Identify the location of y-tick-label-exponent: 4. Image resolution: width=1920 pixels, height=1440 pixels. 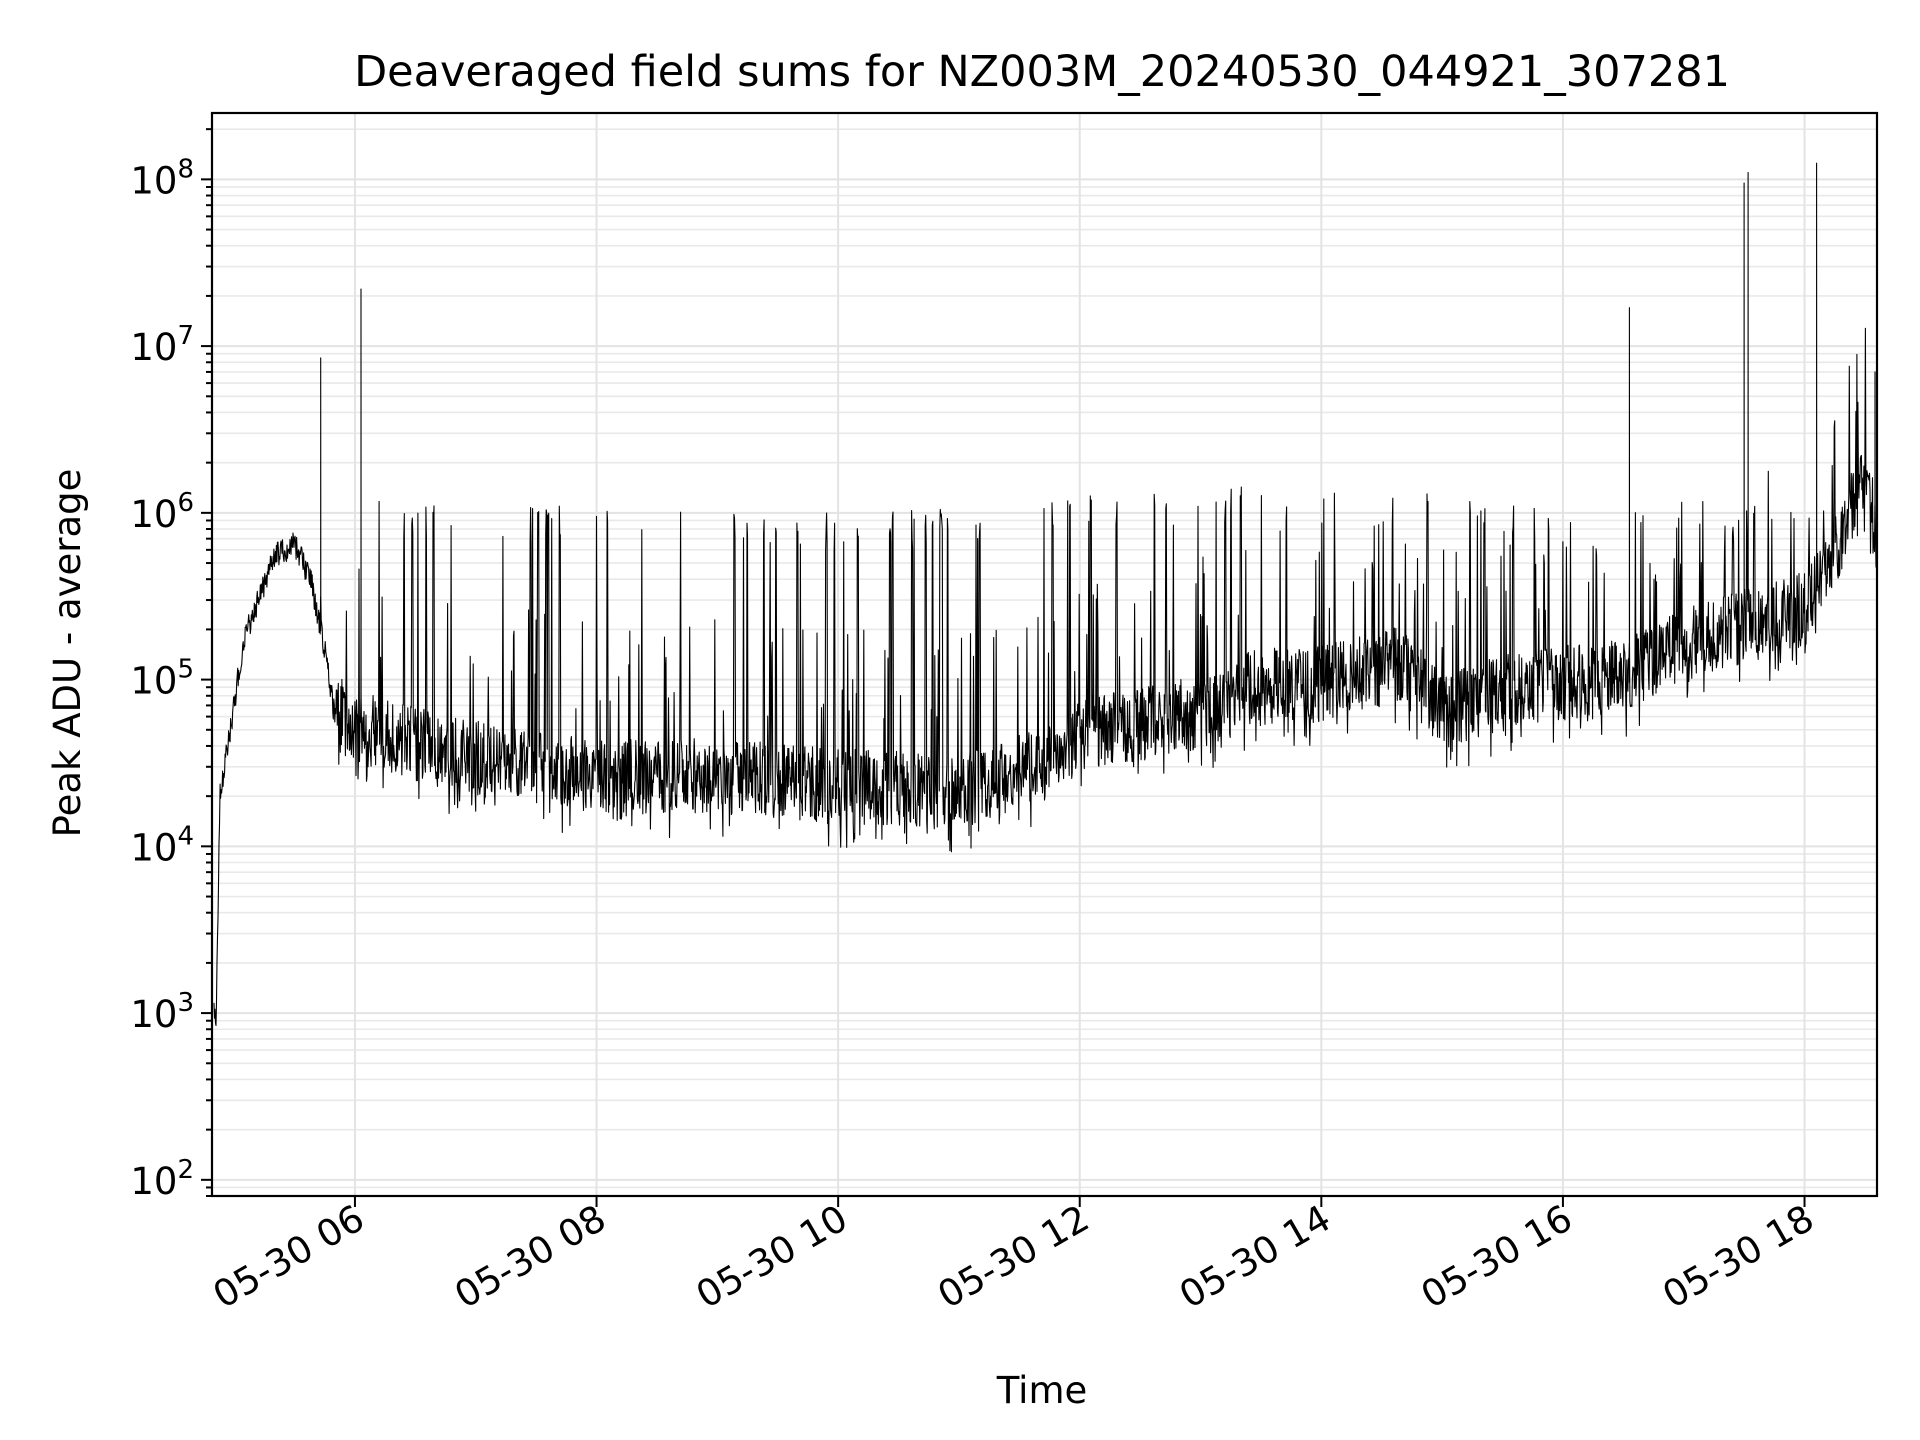
(185, 836).